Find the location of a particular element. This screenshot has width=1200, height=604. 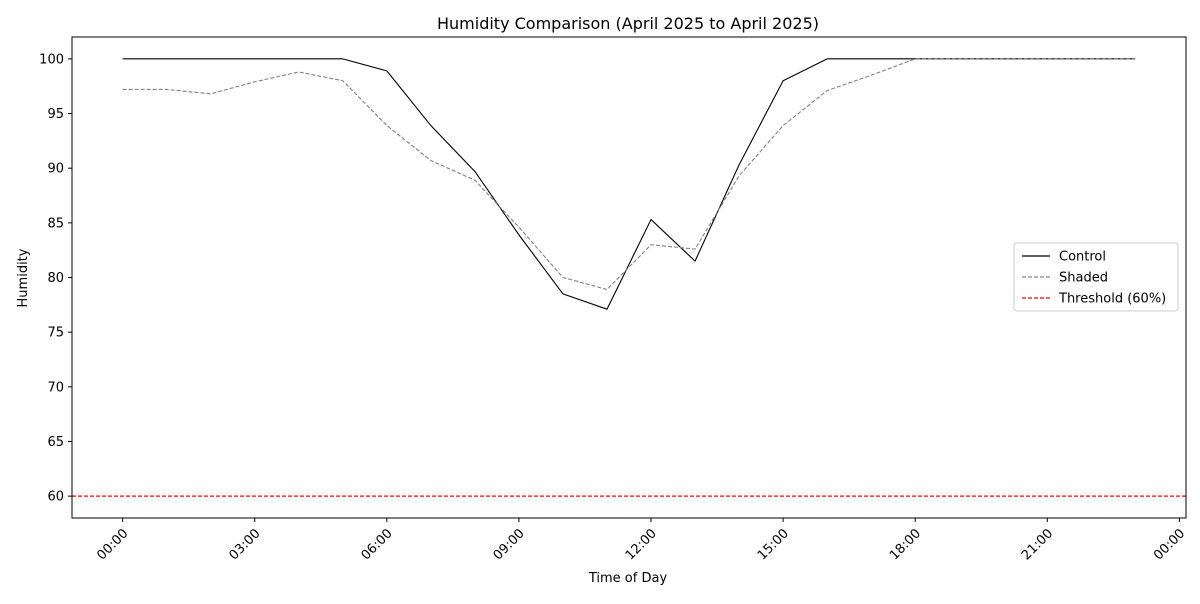

y-tick-label: 95 is located at coordinates (55, 114).